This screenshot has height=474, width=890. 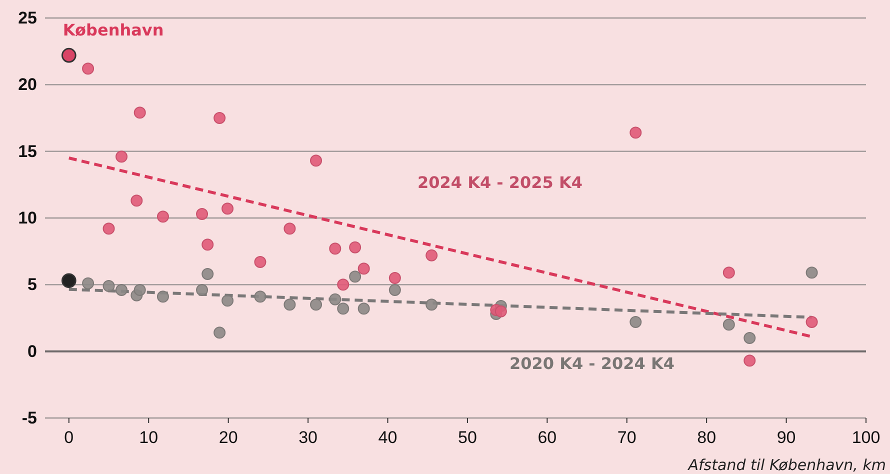 What do you see at coordinates (786, 465) in the screenshot?
I see `x-axis-title: Afstand til København, km` at bounding box center [786, 465].